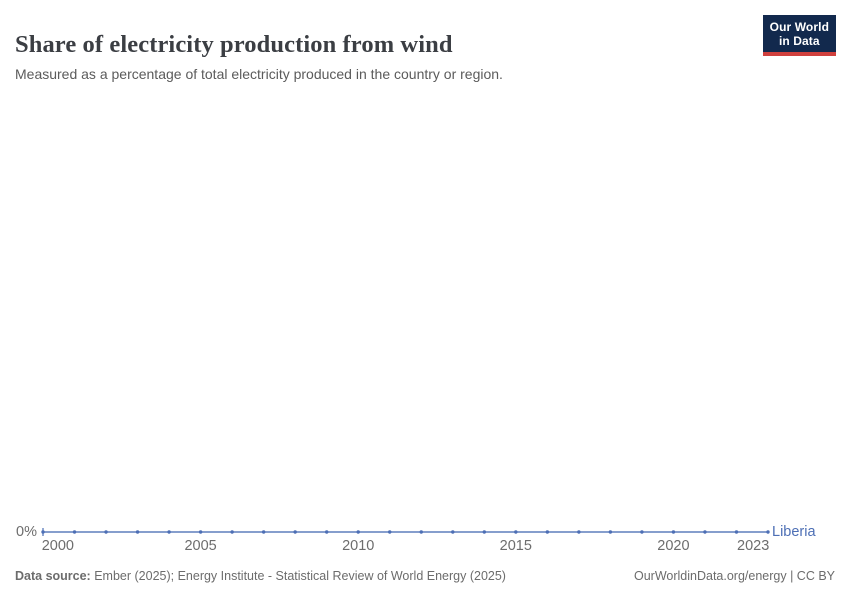  Describe the element at coordinates (794, 532) in the screenshot. I see `series-entity-label: Liberia` at that location.